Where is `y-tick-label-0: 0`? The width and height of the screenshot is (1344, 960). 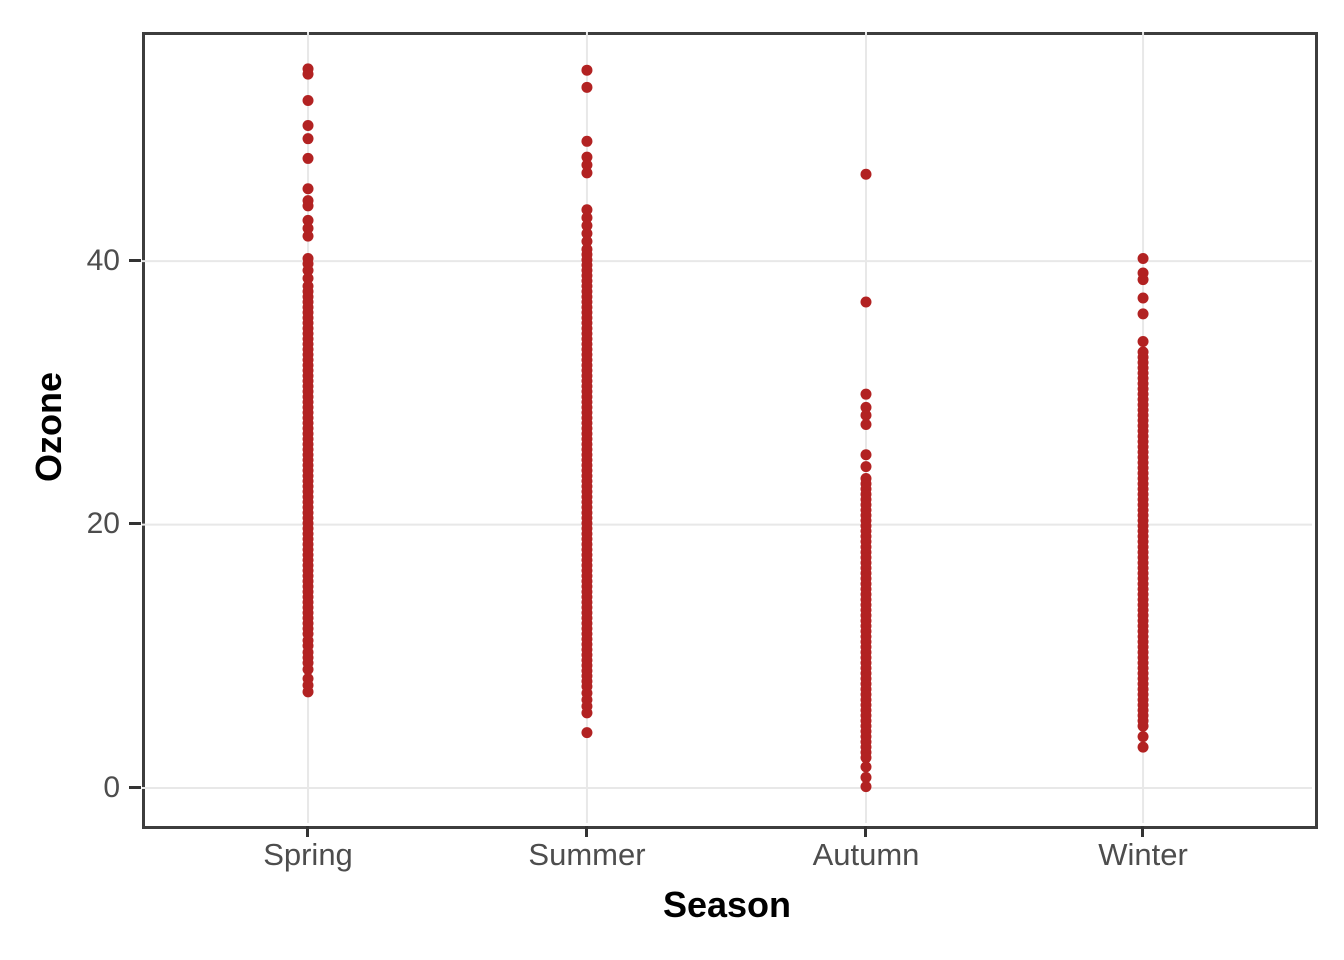 y-tick-label-0: 0 is located at coordinates (111, 787).